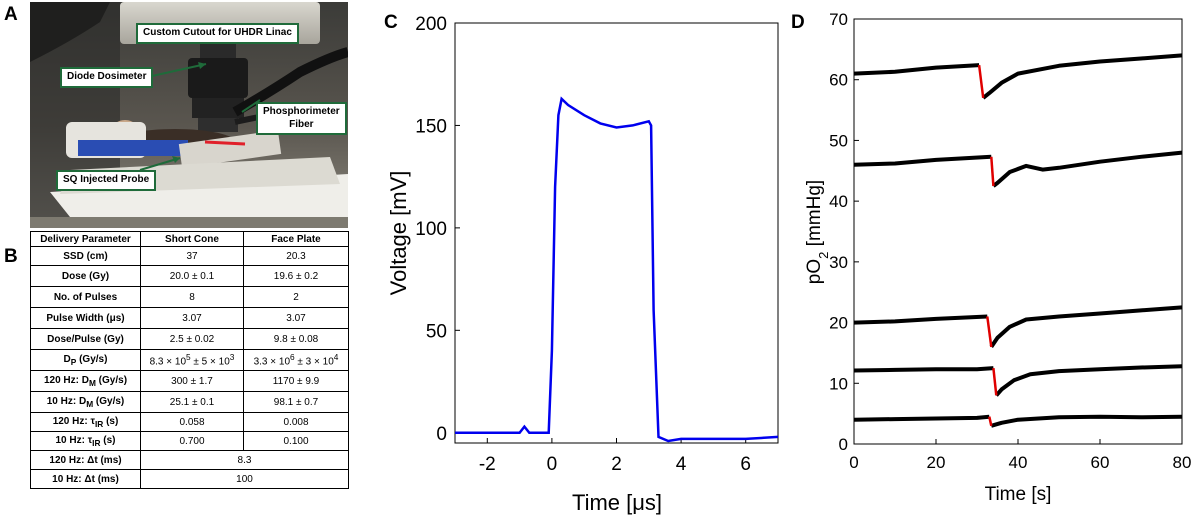 Image resolution: width=1200 pixels, height=521 pixels. Describe the element at coordinates (296, 239) in the screenshot. I see `table-header: Face Plate` at that location.